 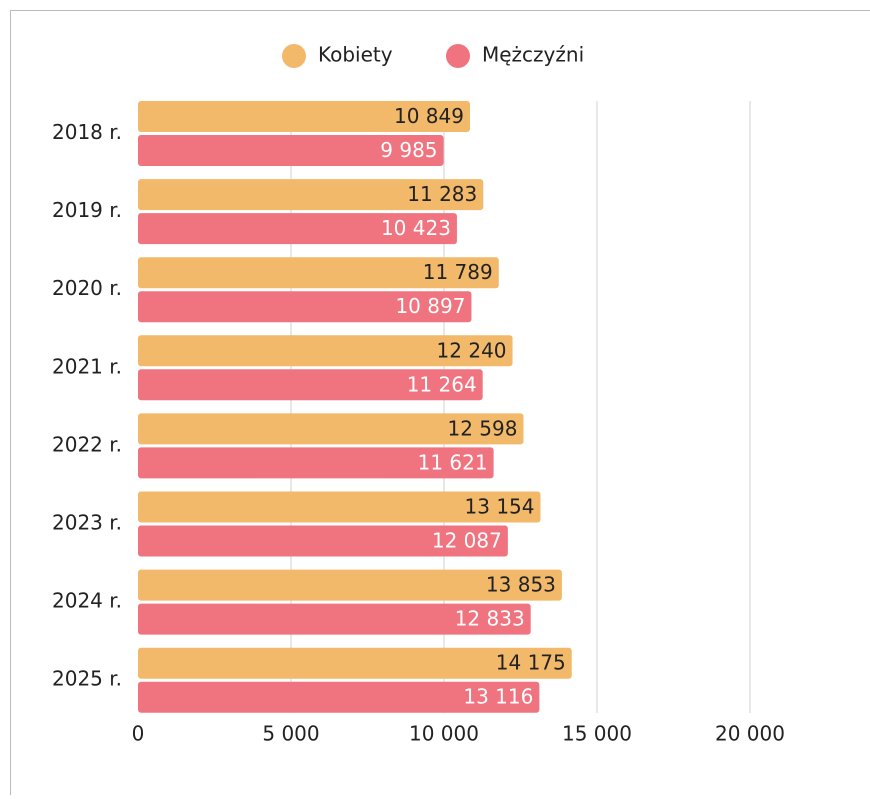 I want to click on x-tick-label: 15 000, so click(x=597, y=734).